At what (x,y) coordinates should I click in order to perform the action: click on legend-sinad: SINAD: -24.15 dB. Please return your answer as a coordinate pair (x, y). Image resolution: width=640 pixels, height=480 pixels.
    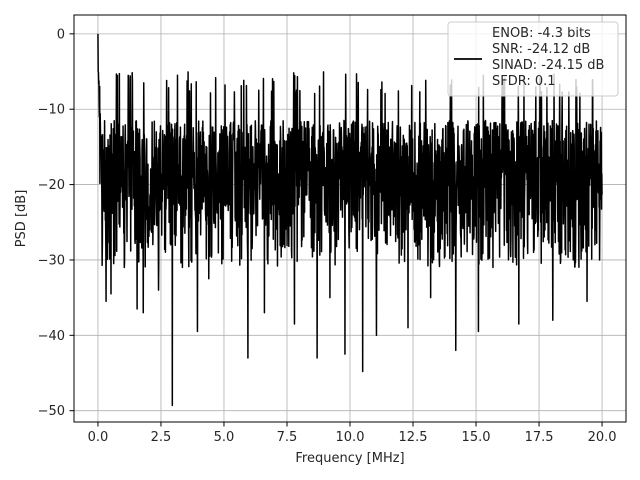
    Looking at the image, I should click on (548, 65).